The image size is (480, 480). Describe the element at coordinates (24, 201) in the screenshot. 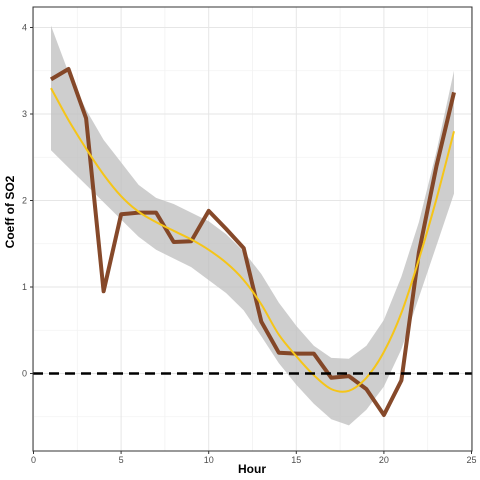

I see `y-tick-label: 2` at that location.